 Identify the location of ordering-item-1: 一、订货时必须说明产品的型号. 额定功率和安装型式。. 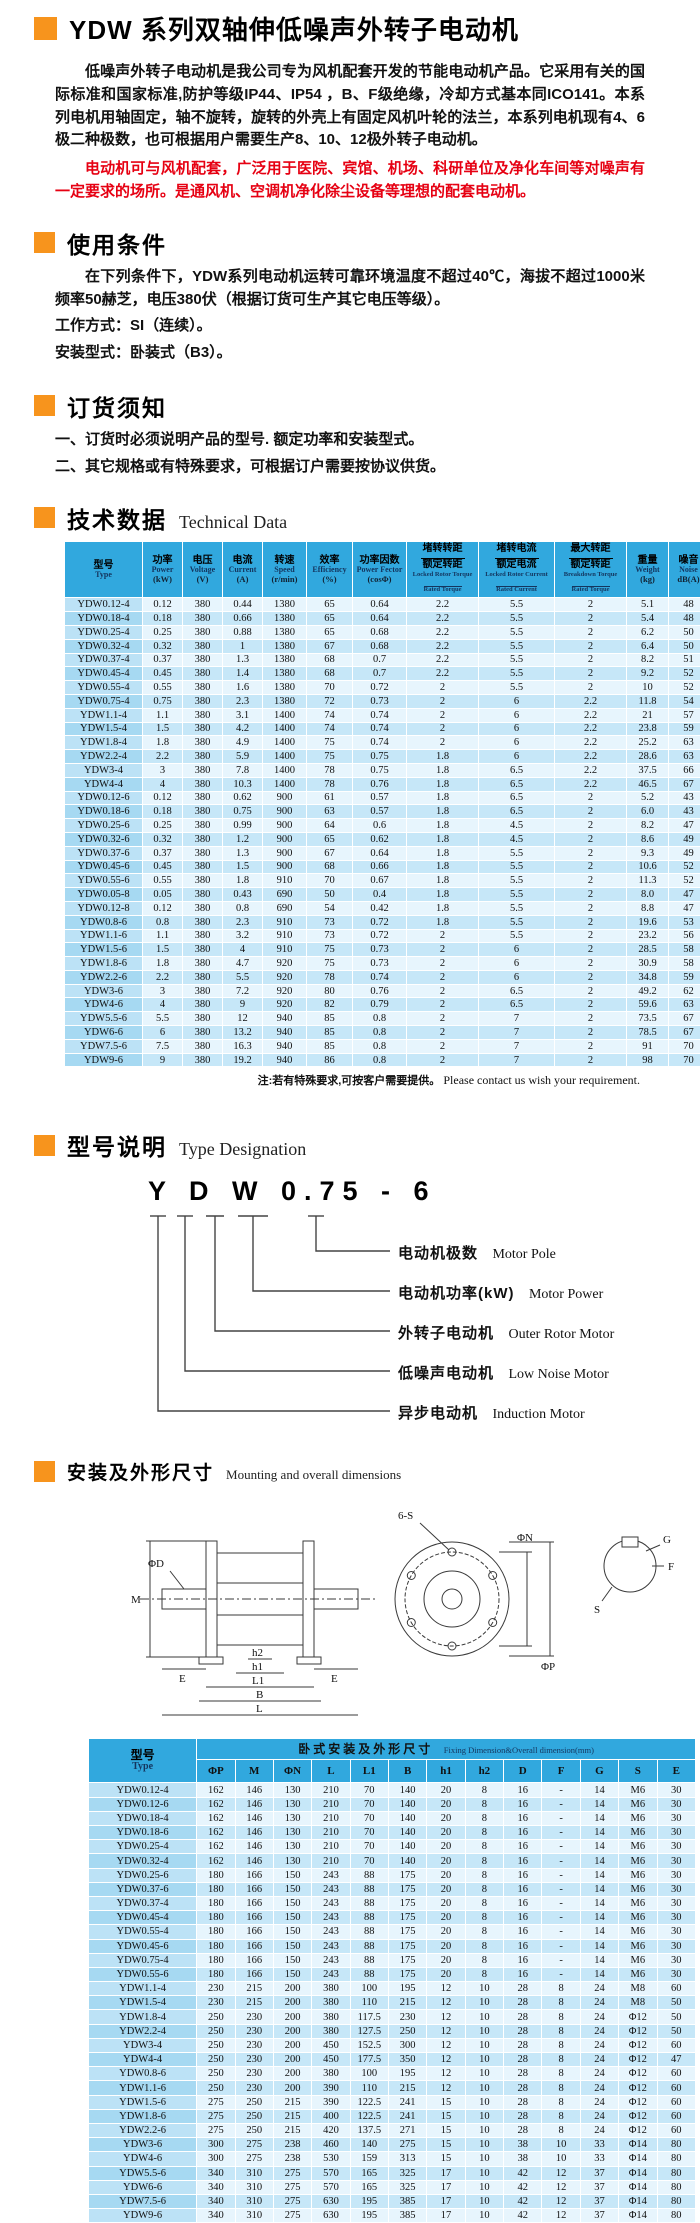
(350, 440).